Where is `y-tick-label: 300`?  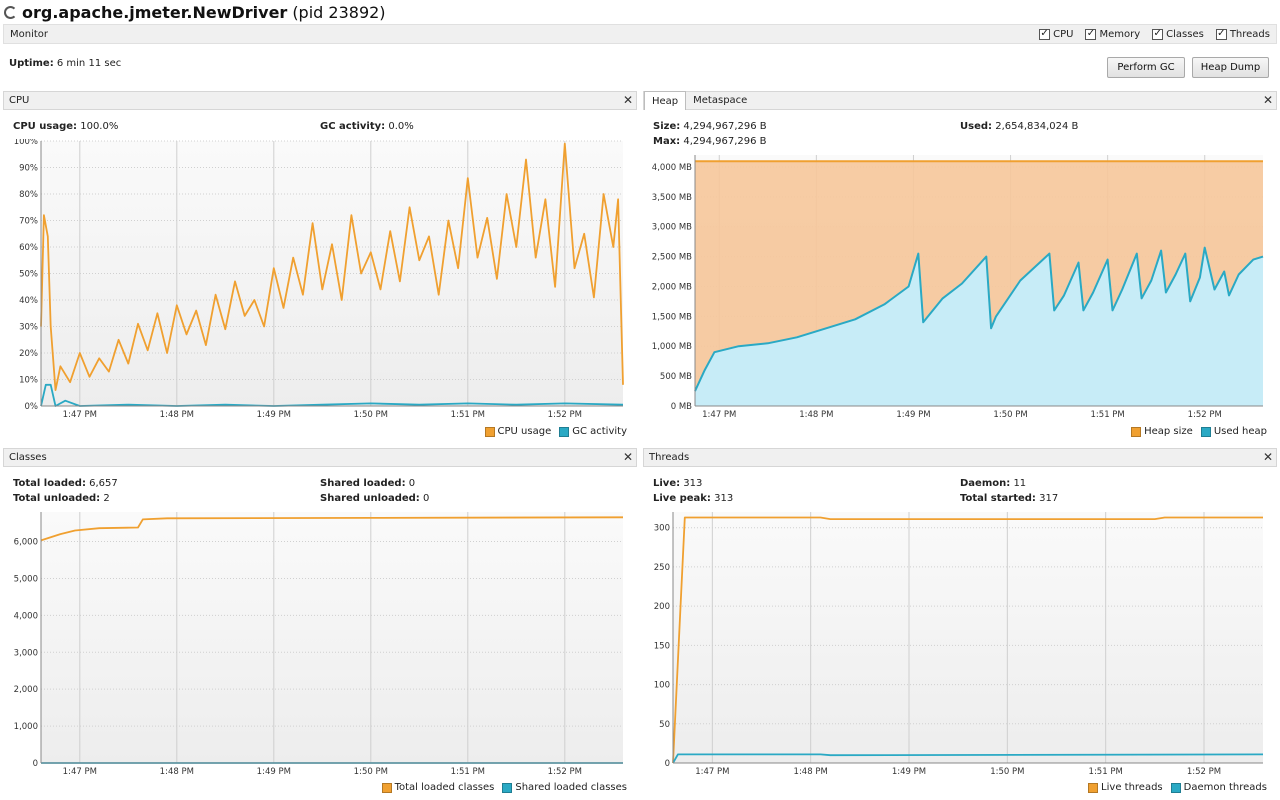 y-tick-label: 300 is located at coordinates (662, 529).